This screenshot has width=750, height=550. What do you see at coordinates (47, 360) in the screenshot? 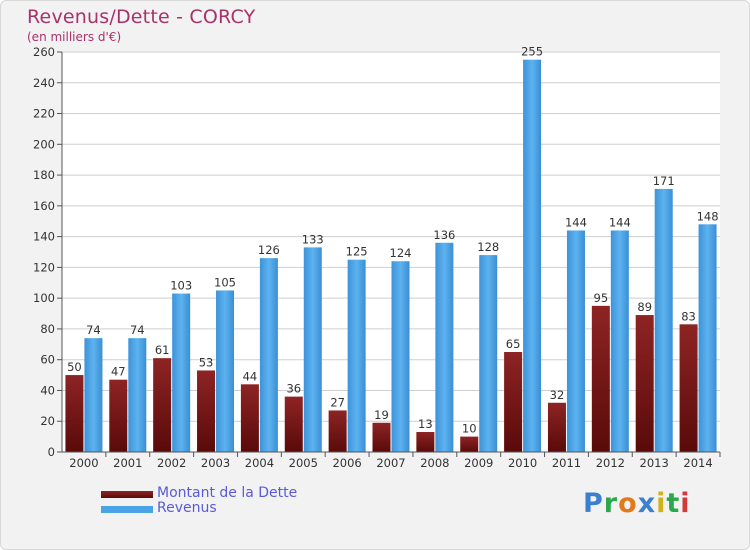
I see `y-tick-label: 60` at bounding box center [47, 360].